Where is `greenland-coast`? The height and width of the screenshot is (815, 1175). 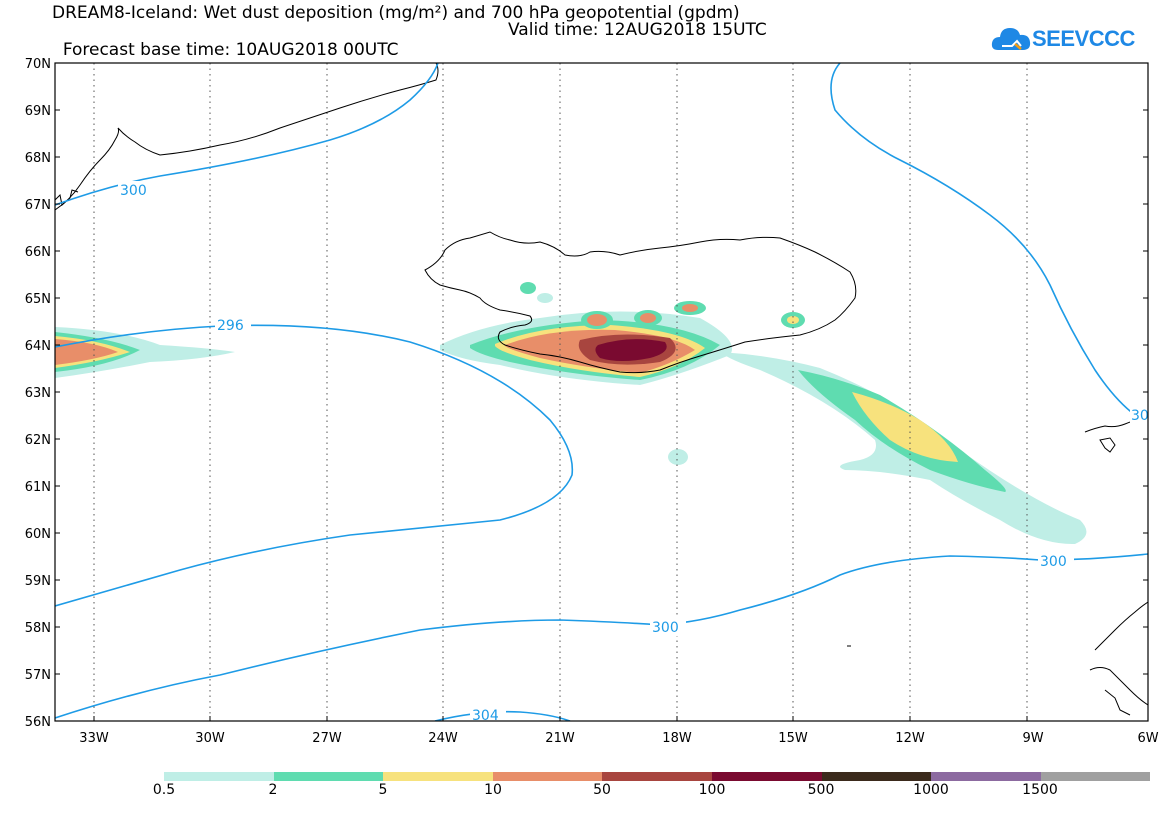
greenland-coast is located at coordinates (247, 137).